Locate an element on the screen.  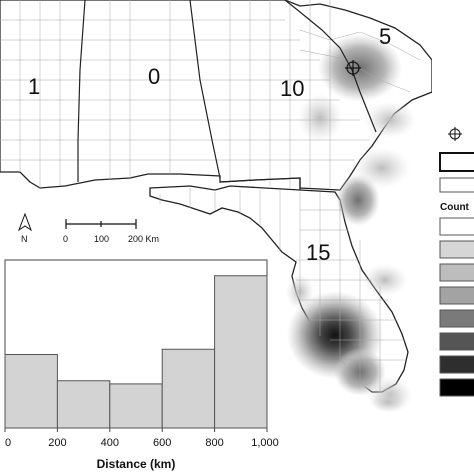
density-blob-keys-south is located at coordinates (388, 402).